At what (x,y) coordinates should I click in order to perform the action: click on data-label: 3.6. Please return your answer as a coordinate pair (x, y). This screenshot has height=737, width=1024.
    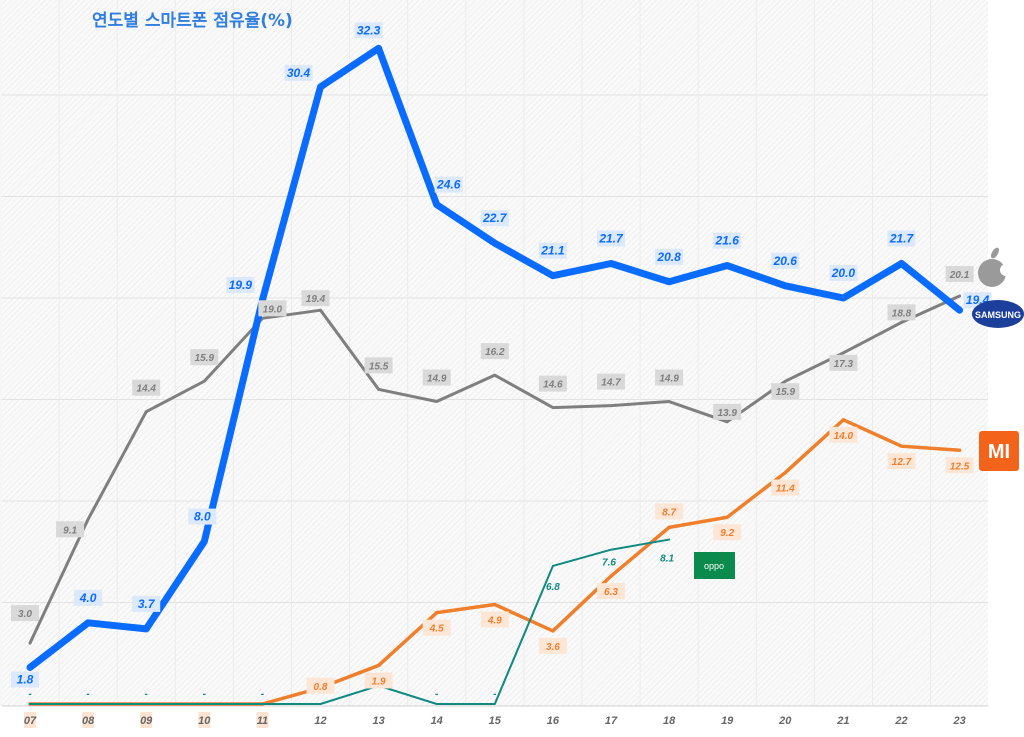
    Looking at the image, I should click on (553, 647).